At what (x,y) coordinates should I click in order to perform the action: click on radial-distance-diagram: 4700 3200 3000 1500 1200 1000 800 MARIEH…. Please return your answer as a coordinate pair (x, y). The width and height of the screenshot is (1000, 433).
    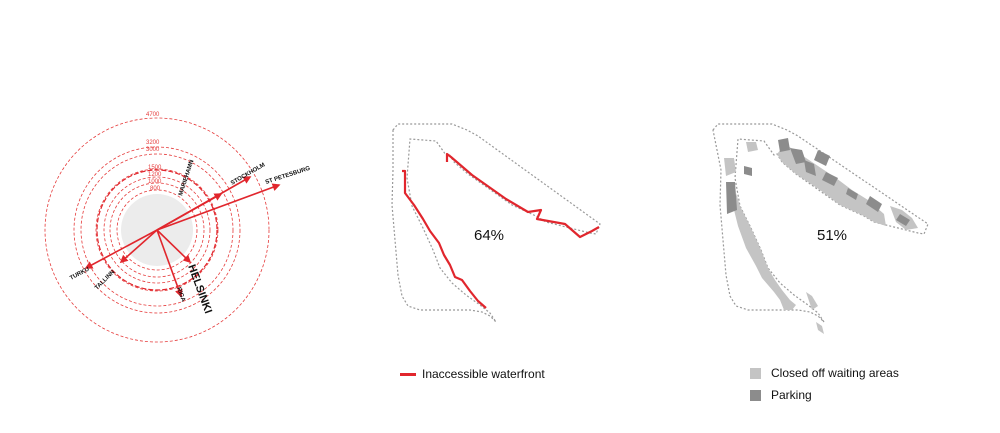
    Looking at the image, I should click on (178, 227).